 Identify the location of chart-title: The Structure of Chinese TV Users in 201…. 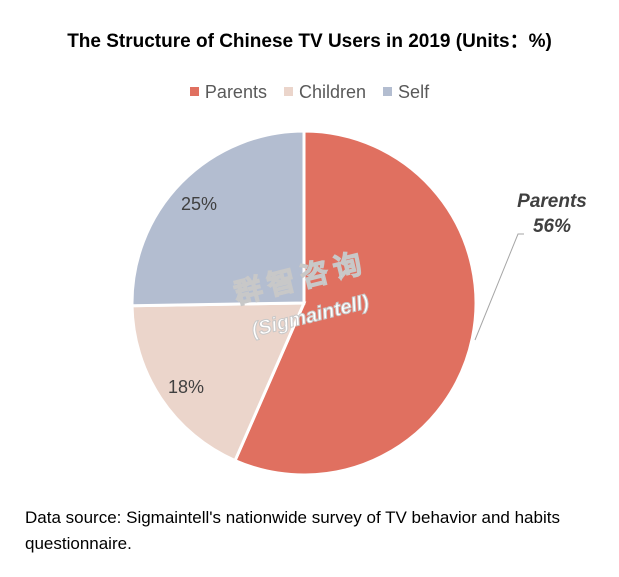
(309, 41).